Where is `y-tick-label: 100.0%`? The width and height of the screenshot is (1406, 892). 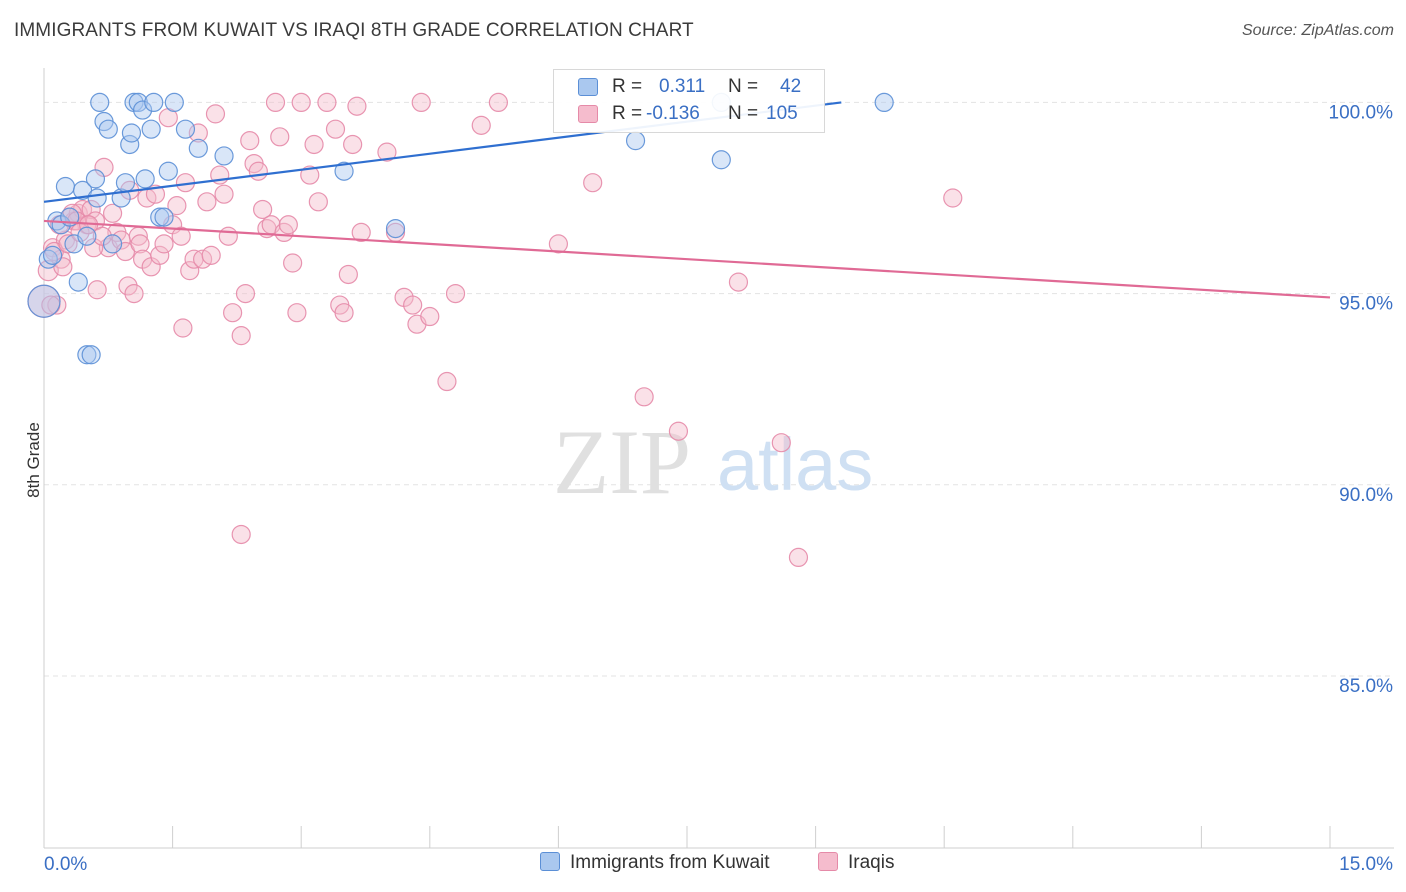 y-tick-label: 100.0% is located at coordinates (1361, 112).